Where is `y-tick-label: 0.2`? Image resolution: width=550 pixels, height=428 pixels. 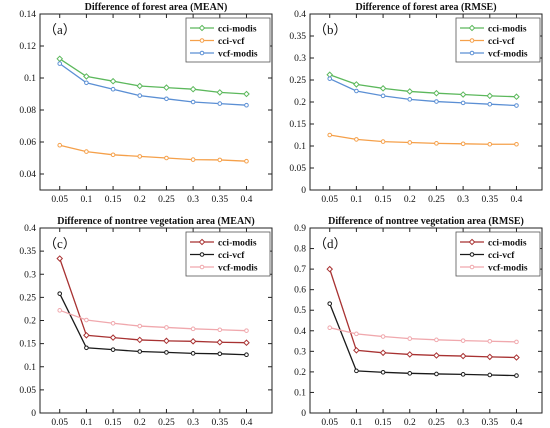
y-tick-label: 0.2 is located at coordinates (300, 373).